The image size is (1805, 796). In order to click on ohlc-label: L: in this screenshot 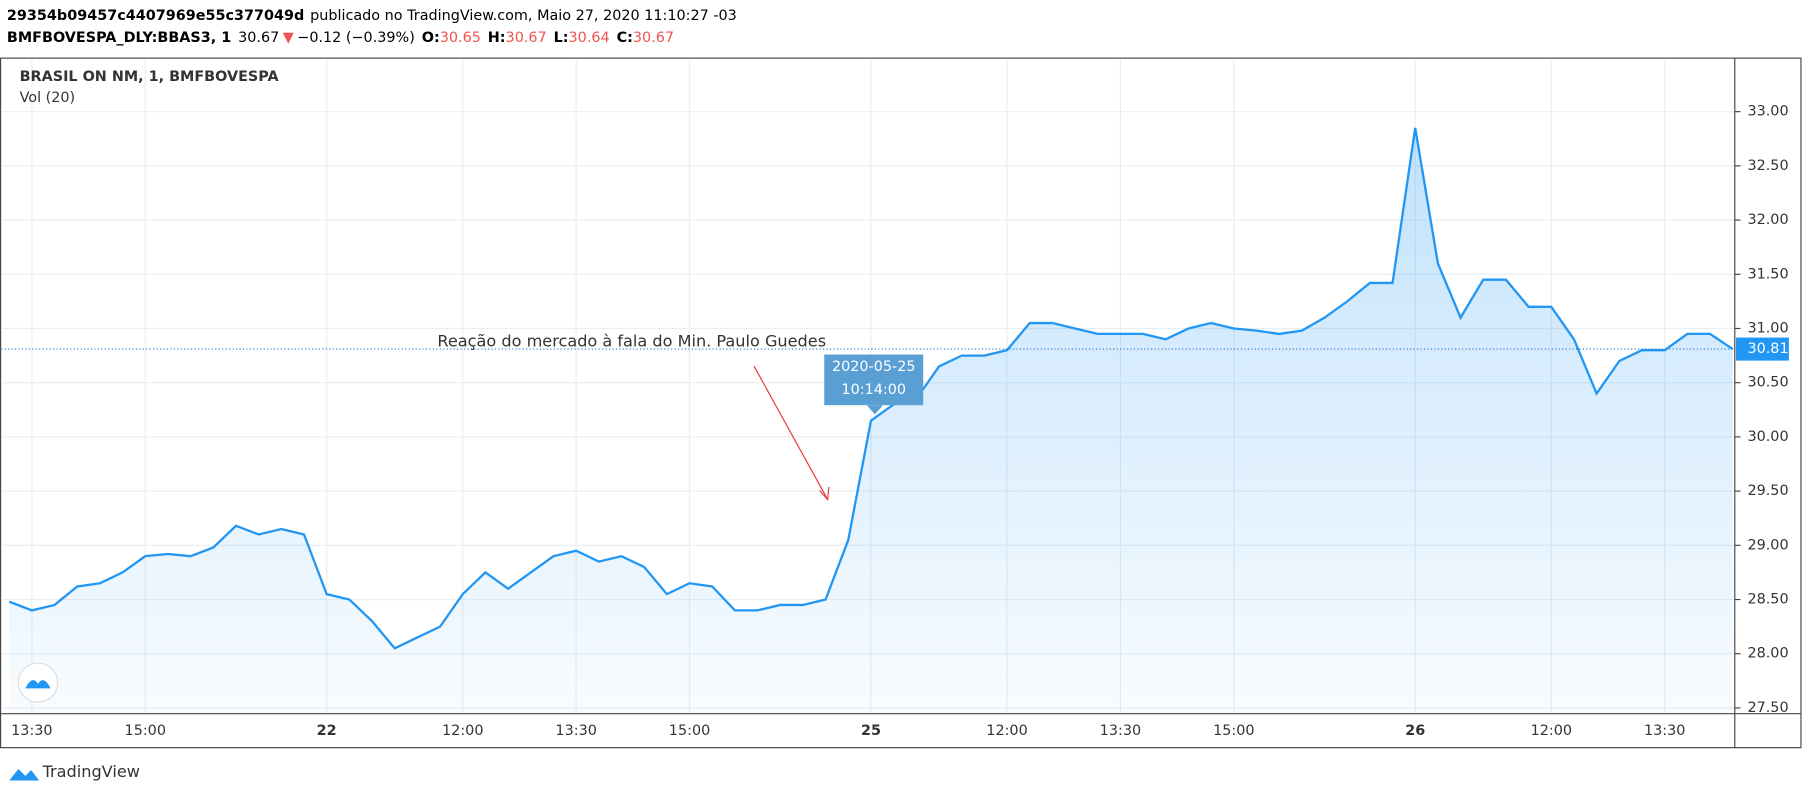, I will do `click(561, 38)`.